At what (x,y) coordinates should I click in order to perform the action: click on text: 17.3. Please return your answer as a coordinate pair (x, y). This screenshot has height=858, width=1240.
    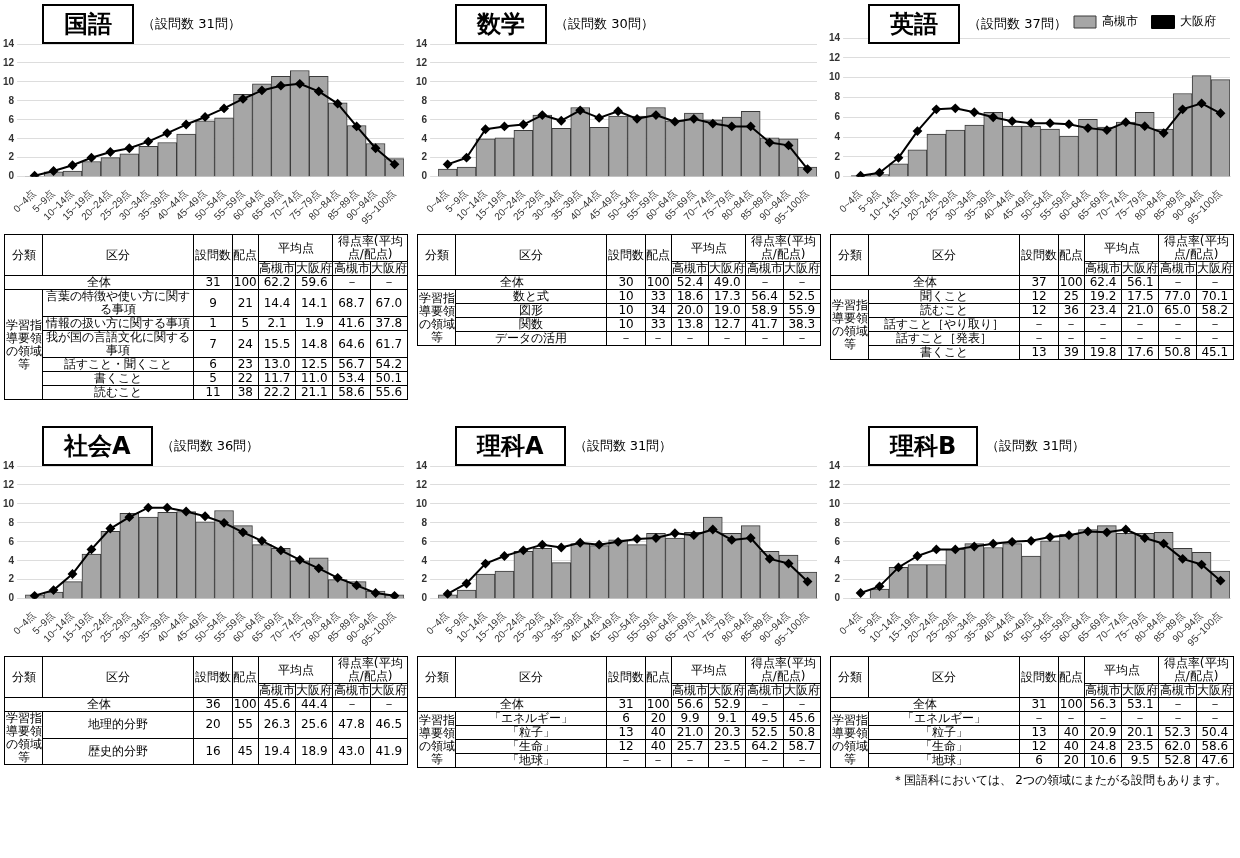
    Looking at the image, I should click on (727, 296).